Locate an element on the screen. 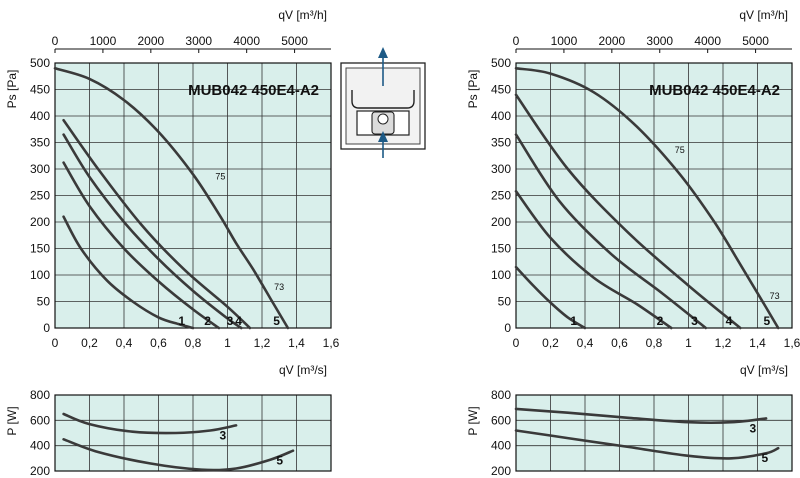  left_main-x-tick-label: 0 is located at coordinates (55, 343).